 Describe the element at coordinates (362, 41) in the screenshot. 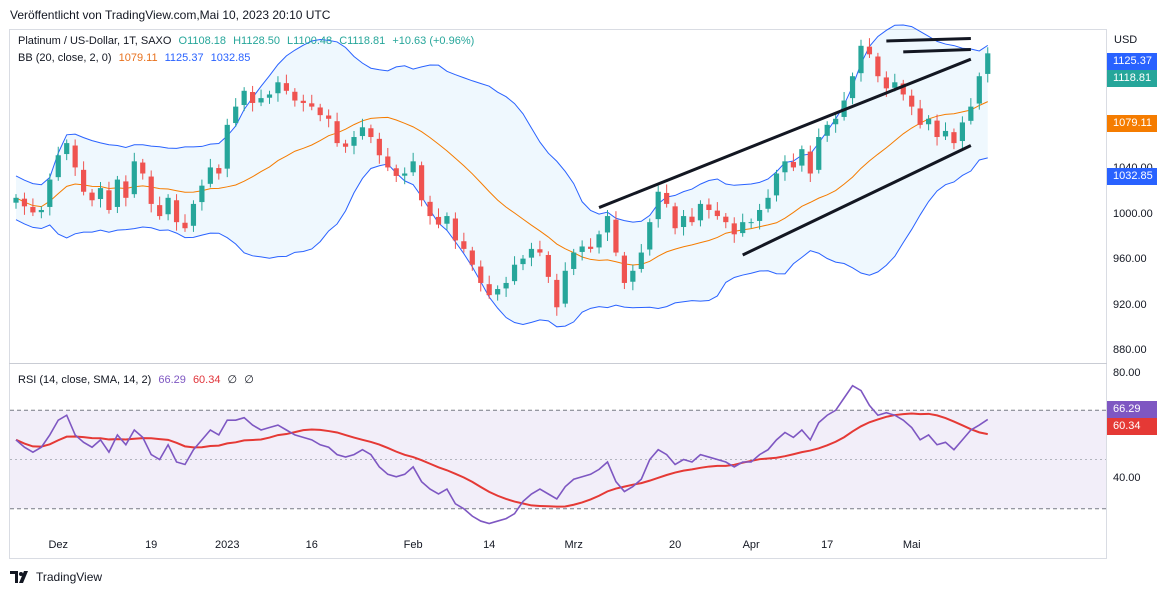

I see `legend-close: C1118.81` at that location.